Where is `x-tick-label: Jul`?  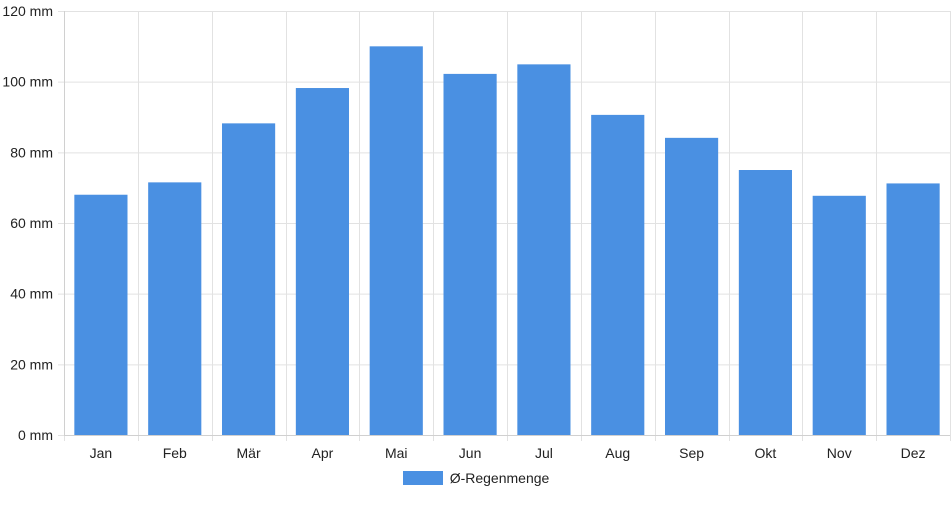 x-tick-label: Jul is located at coordinates (544, 453).